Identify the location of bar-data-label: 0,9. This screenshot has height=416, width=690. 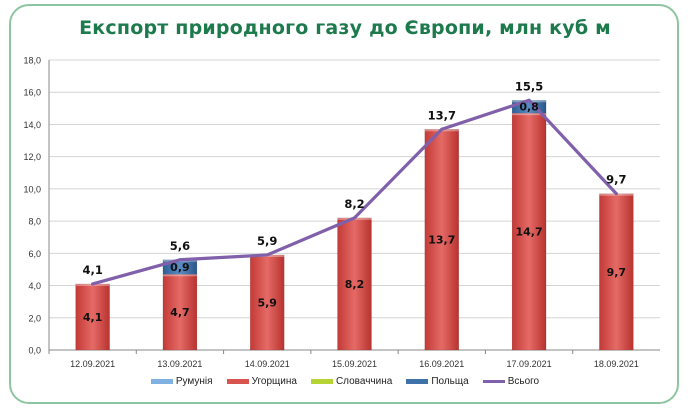
(180, 267).